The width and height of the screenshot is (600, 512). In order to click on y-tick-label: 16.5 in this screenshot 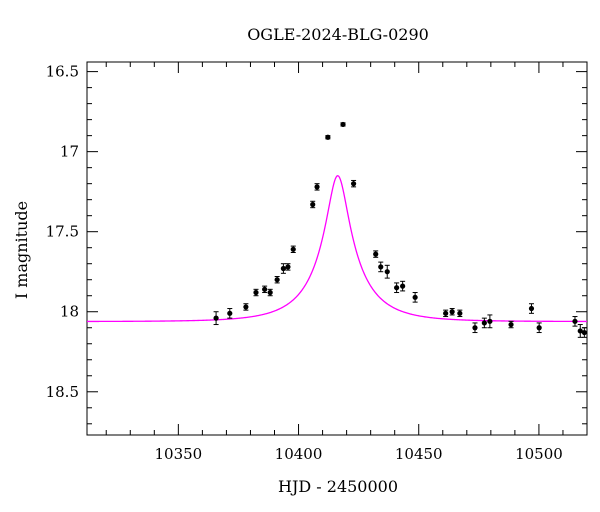, I will do `click(62, 72)`.